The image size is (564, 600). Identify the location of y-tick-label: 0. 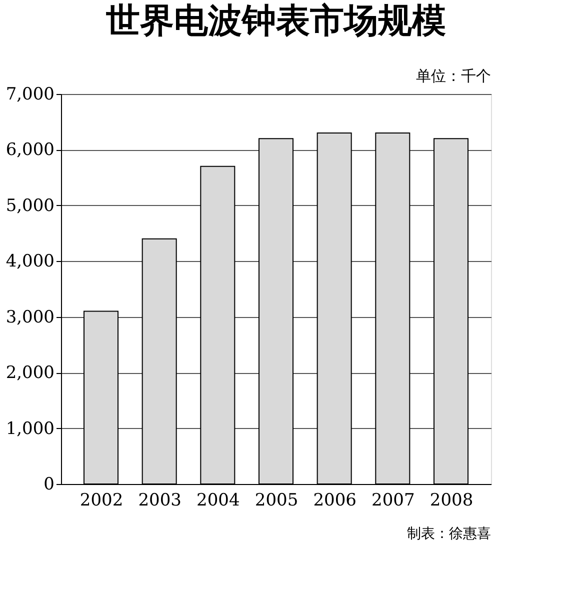
(49, 484).